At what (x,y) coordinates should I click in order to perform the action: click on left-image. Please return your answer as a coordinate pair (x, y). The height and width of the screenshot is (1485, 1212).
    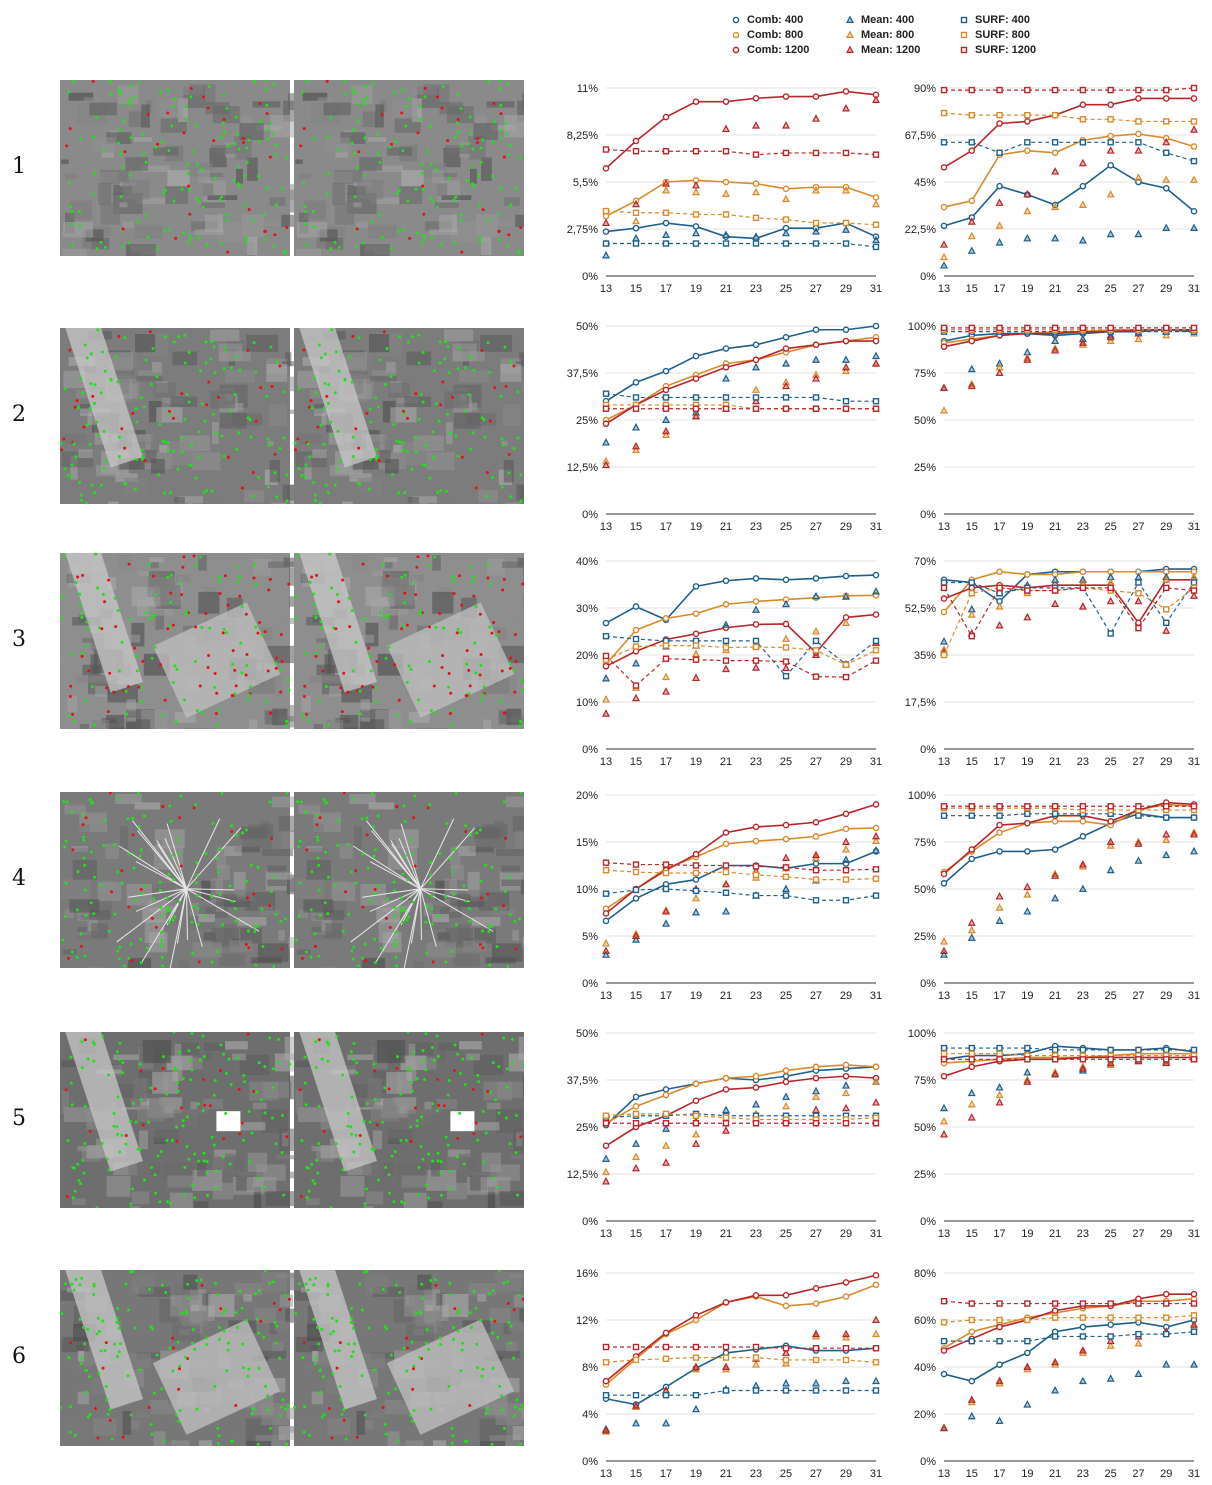
    Looking at the image, I should click on (186, 641).